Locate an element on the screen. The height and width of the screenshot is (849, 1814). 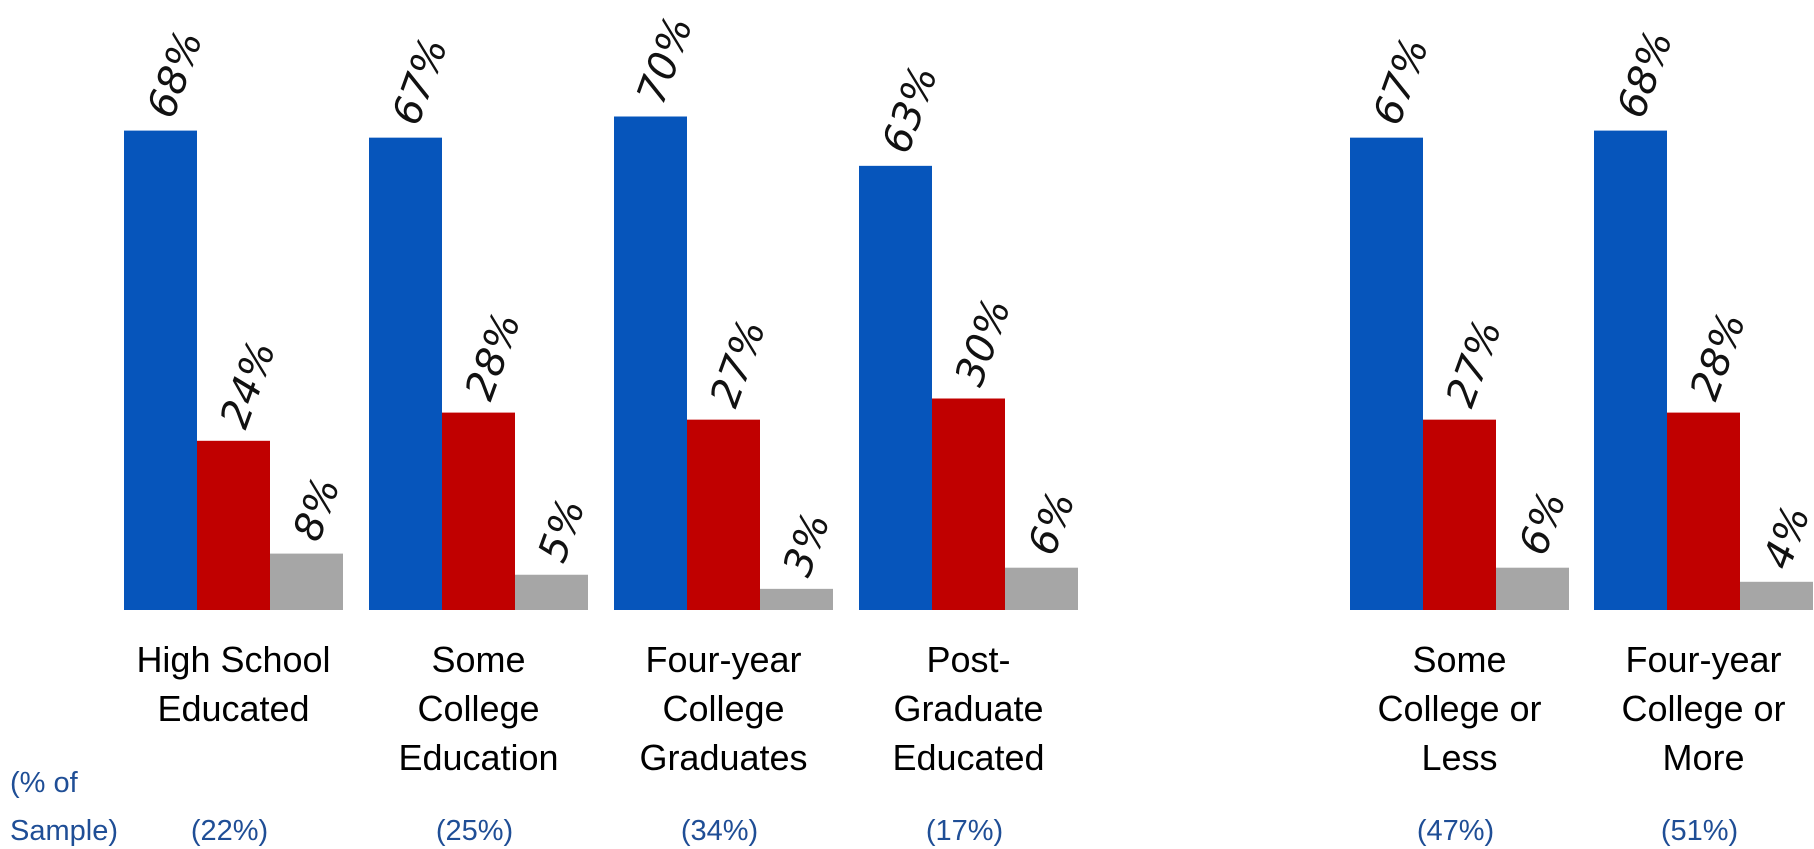
category-label-2-line-1: Some is located at coordinates (478, 659).